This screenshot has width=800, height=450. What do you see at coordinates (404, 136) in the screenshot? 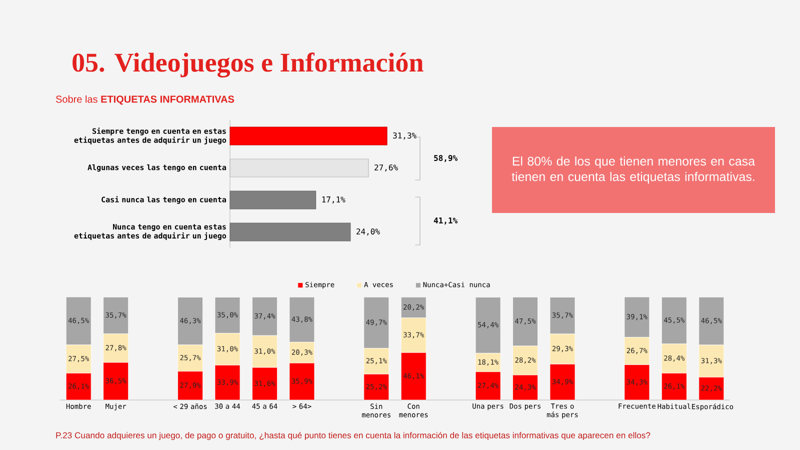
I see `data-label: 31,3%` at bounding box center [404, 136].